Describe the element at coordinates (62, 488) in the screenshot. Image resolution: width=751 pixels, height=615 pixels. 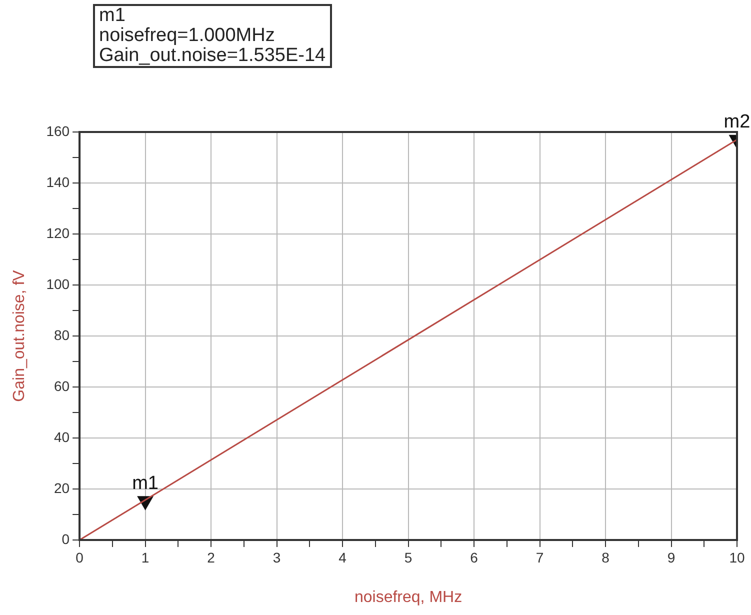
I see `y-tick-label: 20` at that location.